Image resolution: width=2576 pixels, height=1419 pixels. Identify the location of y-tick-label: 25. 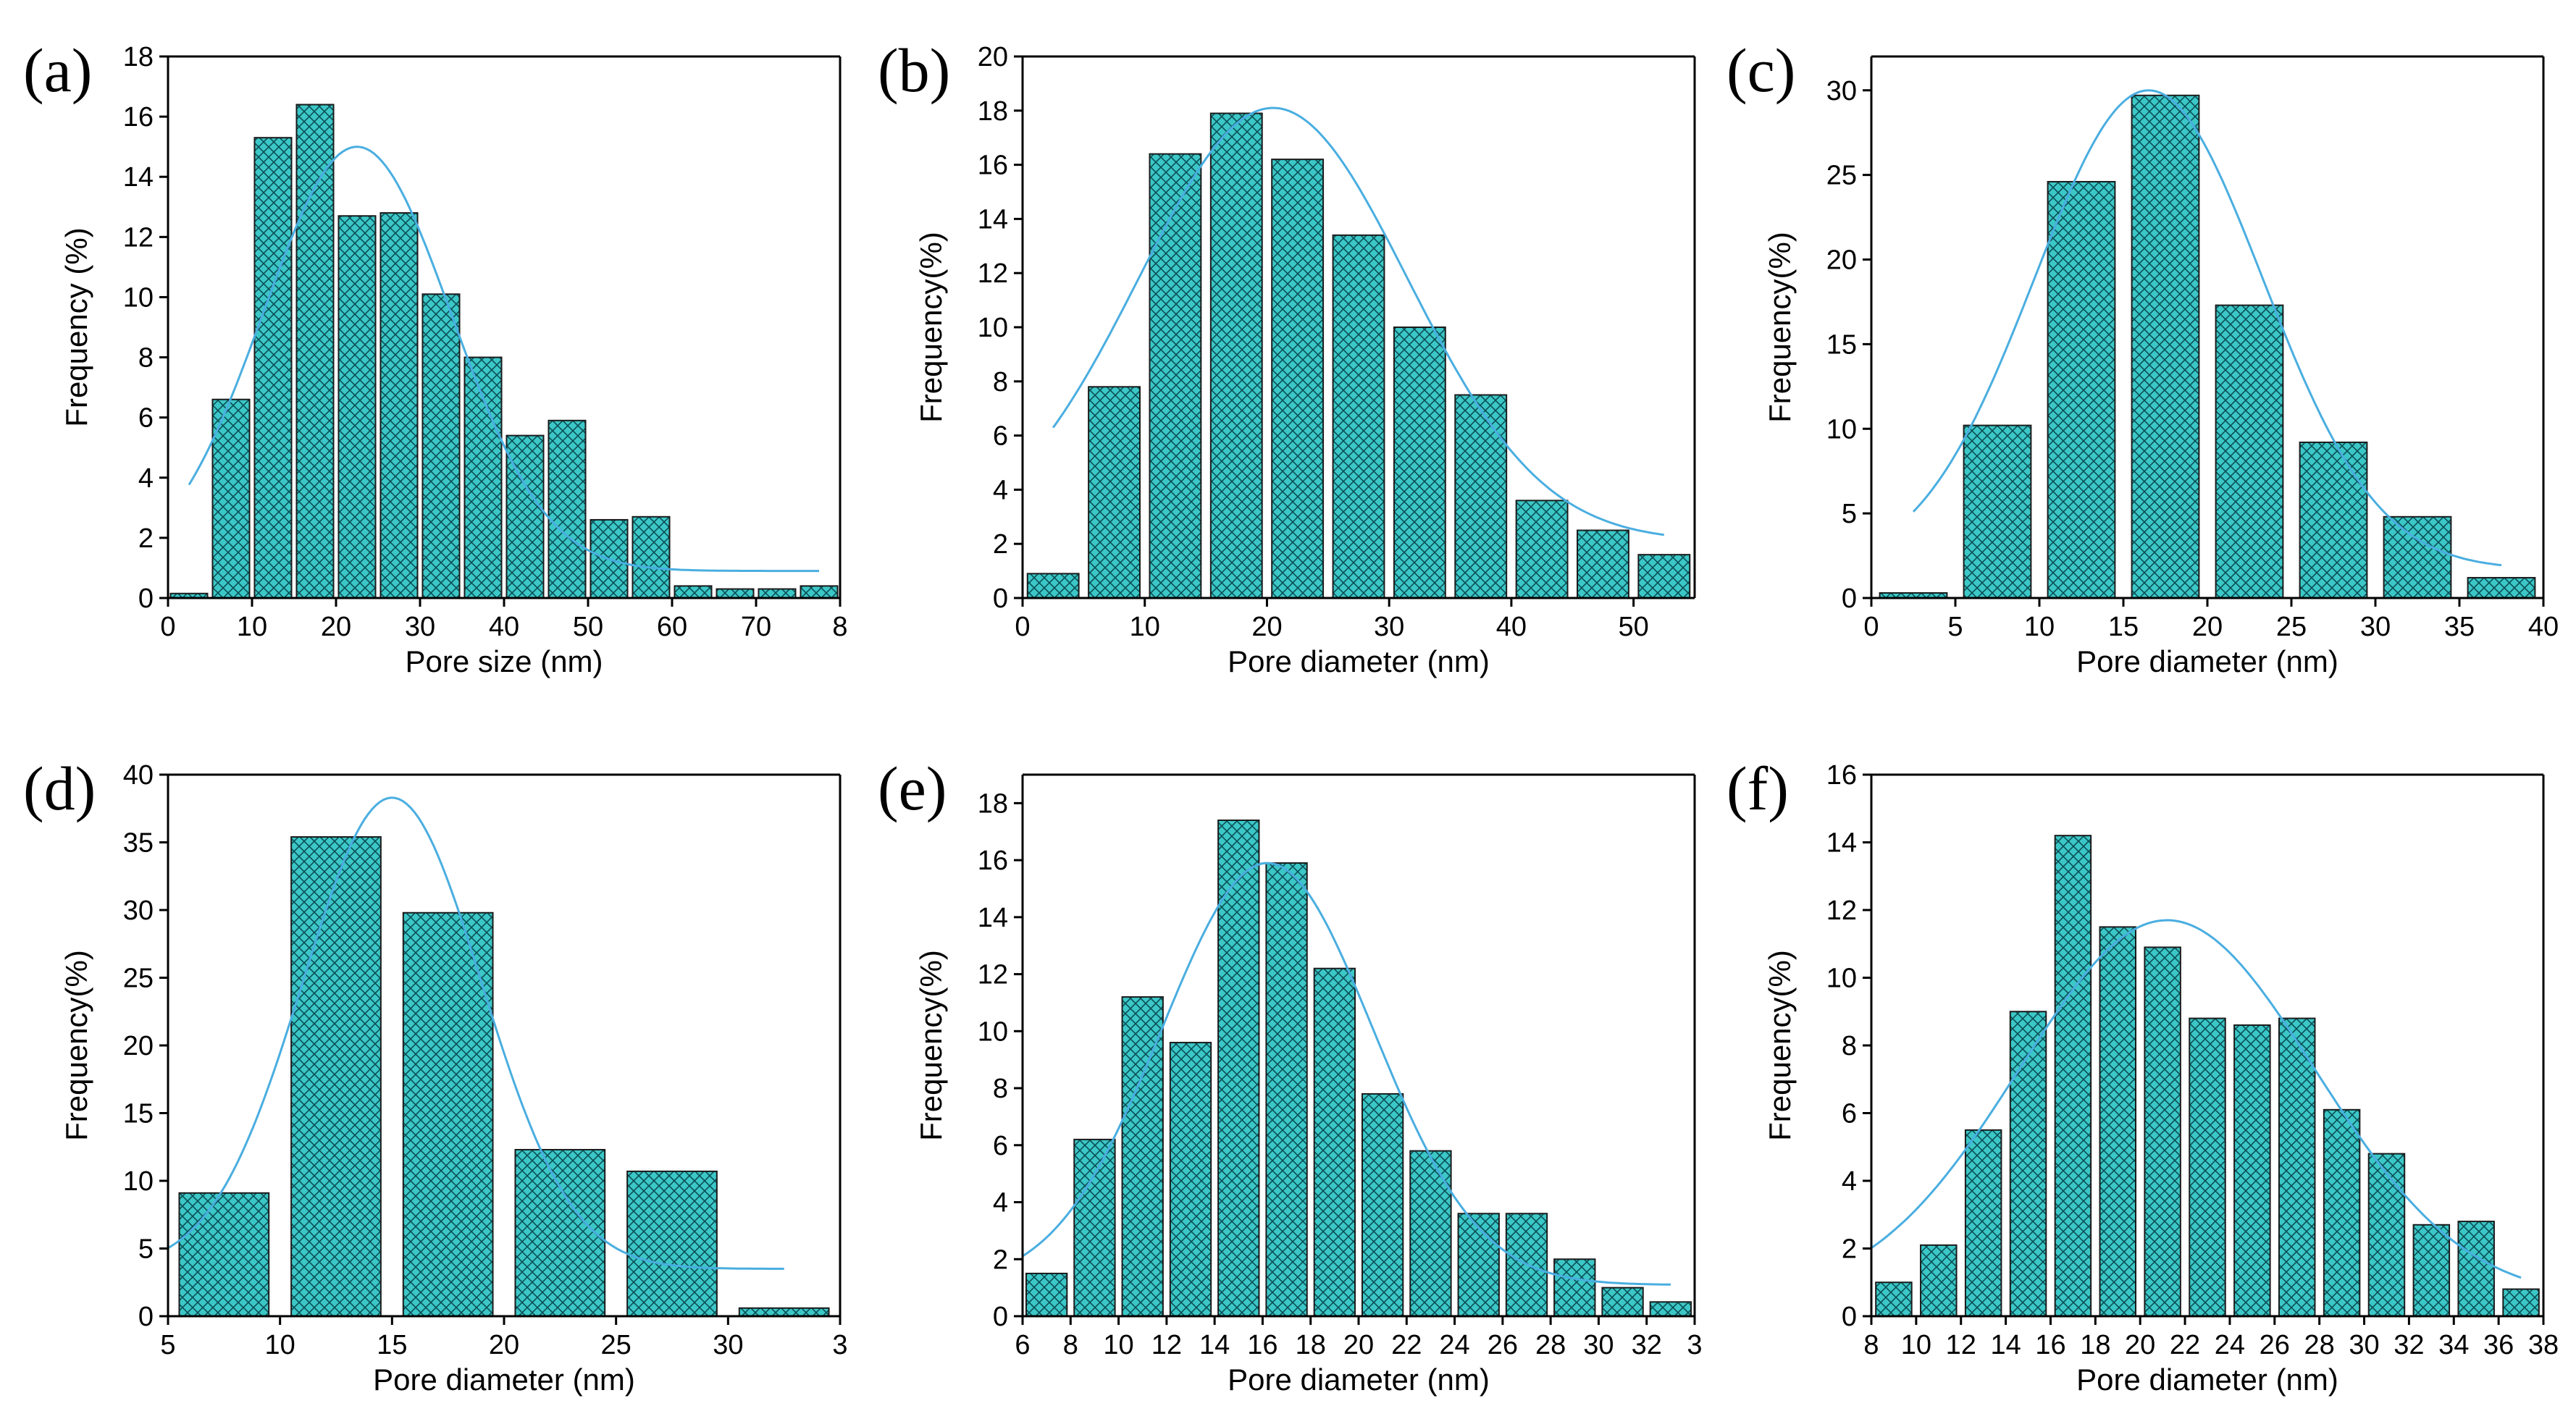
(1841, 176).